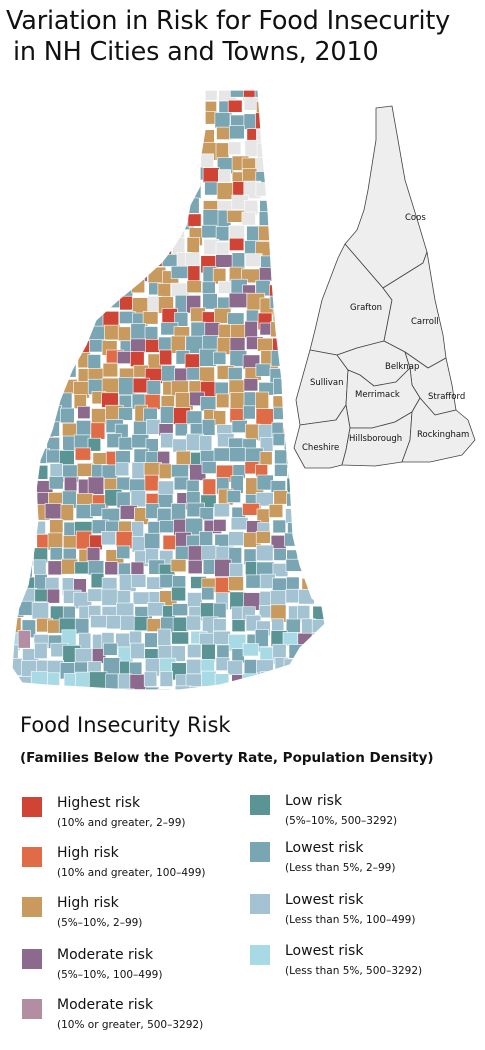 The height and width of the screenshot is (1050, 485). I want to click on legend-label: Low risk, so click(314, 801).